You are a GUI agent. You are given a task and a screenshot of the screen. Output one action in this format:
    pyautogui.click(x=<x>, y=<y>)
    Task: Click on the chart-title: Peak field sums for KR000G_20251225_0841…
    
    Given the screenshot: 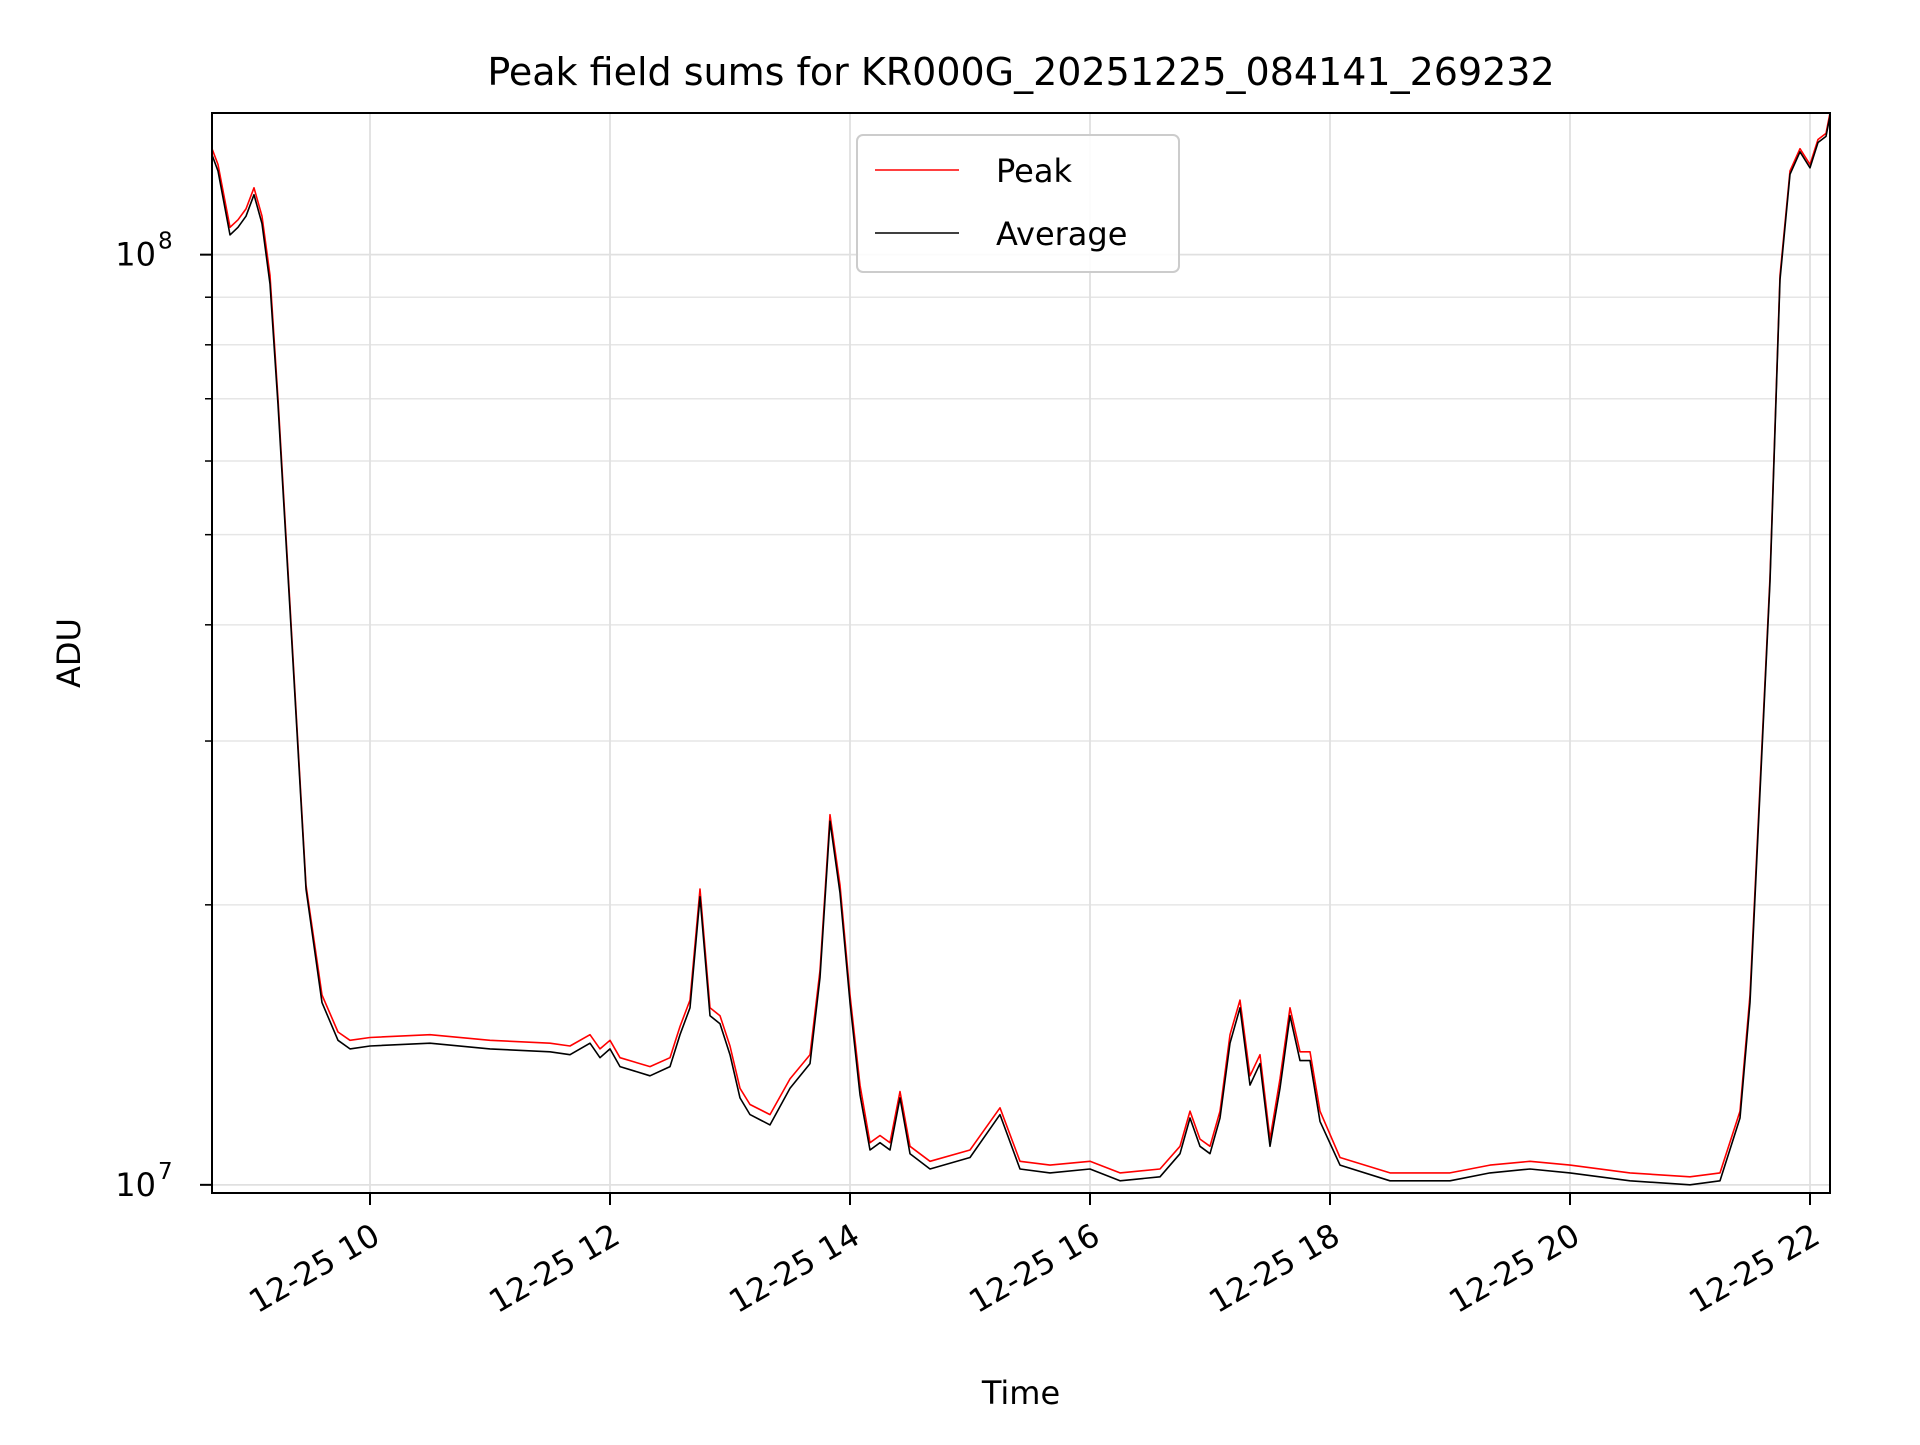 What is the action you would take?
    pyautogui.click(x=1020, y=72)
    